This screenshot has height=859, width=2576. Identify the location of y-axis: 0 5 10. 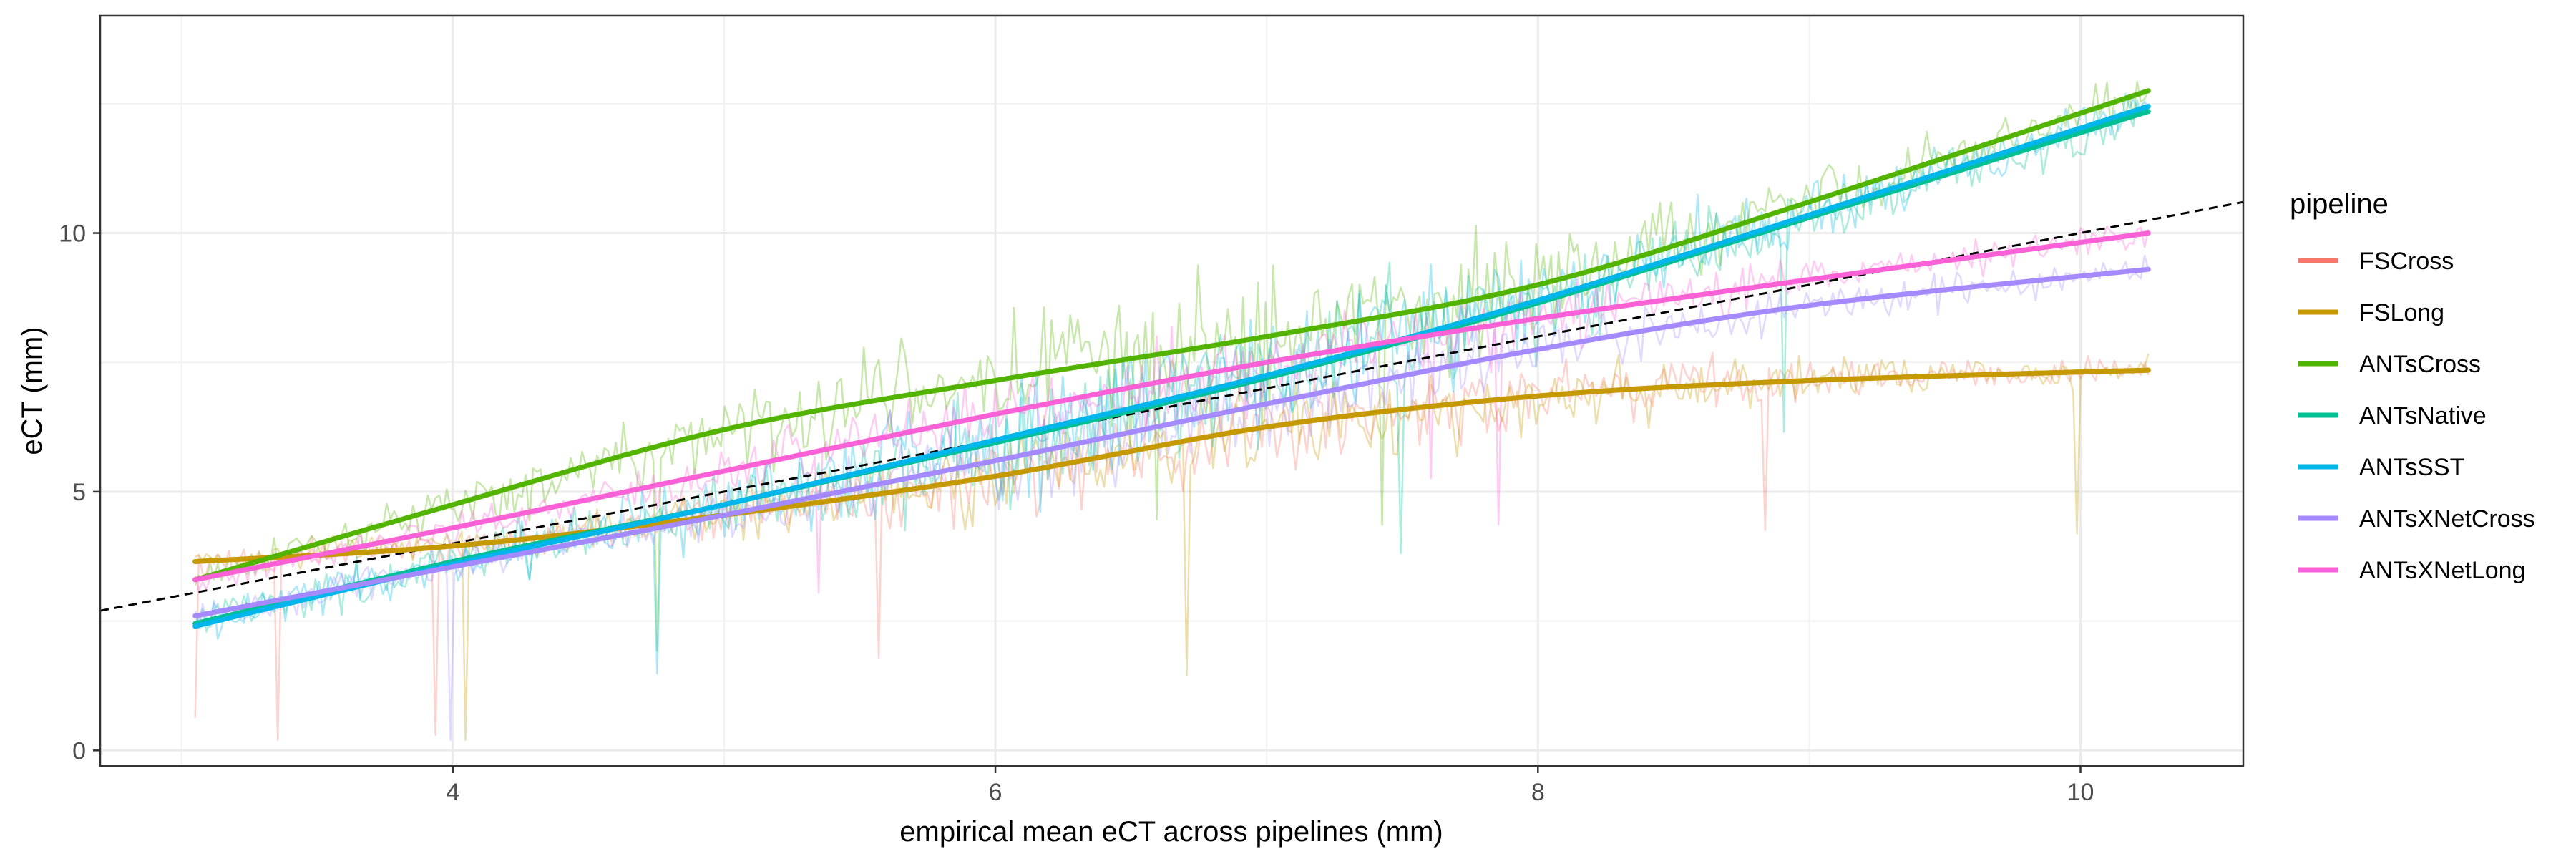
(79, 492).